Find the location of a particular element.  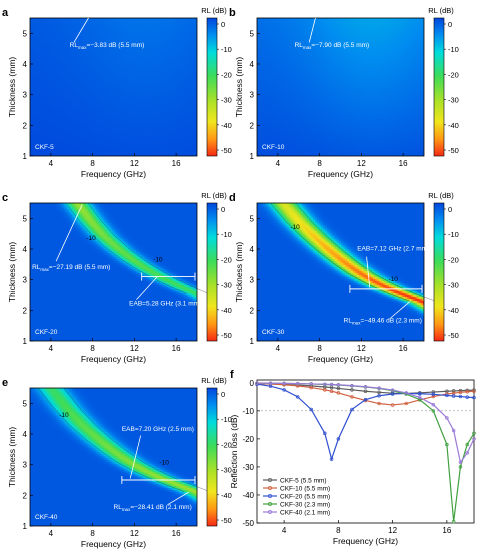

y-tick-label: 0 is located at coordinates (252, 383).